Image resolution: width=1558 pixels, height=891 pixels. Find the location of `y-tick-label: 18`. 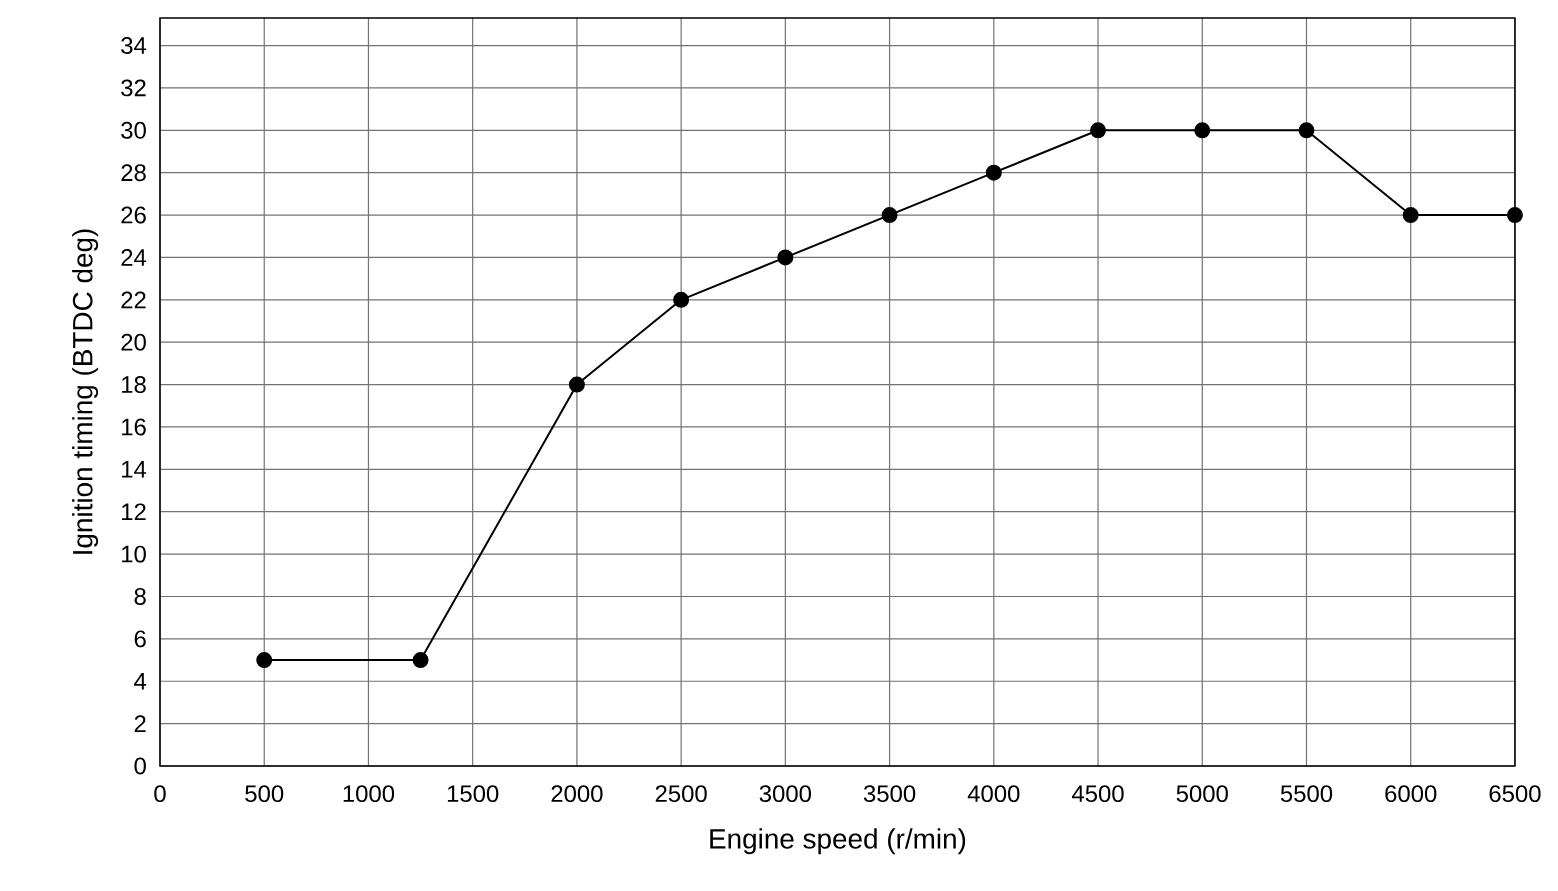

y-tick-label: 18 is located at coordinates (134, 385).